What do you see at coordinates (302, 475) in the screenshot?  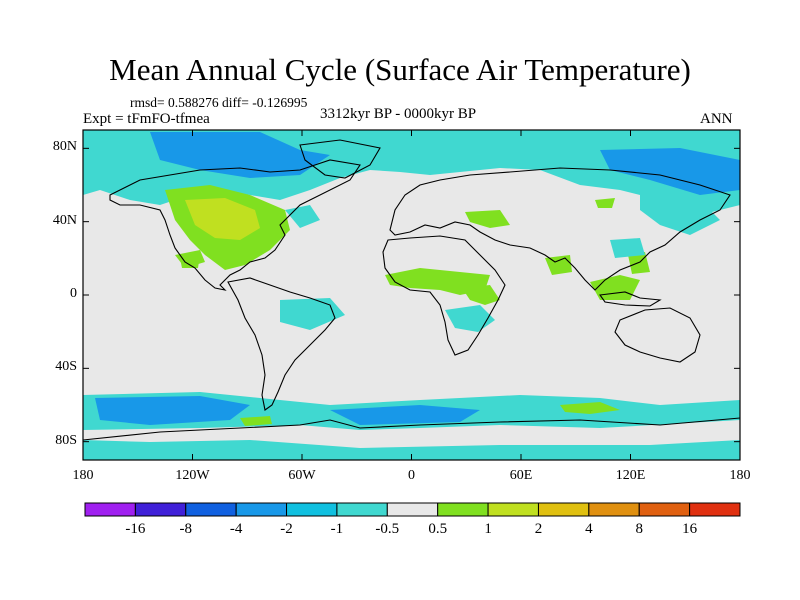 I see `lon-tick-label: 60W` at bounding box center [302, 475].